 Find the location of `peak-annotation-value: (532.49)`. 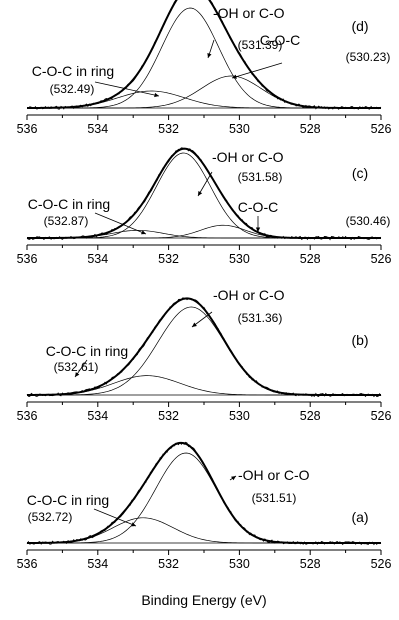

peak-annotation-value: (532.49) is located at coordinates (72, 89).